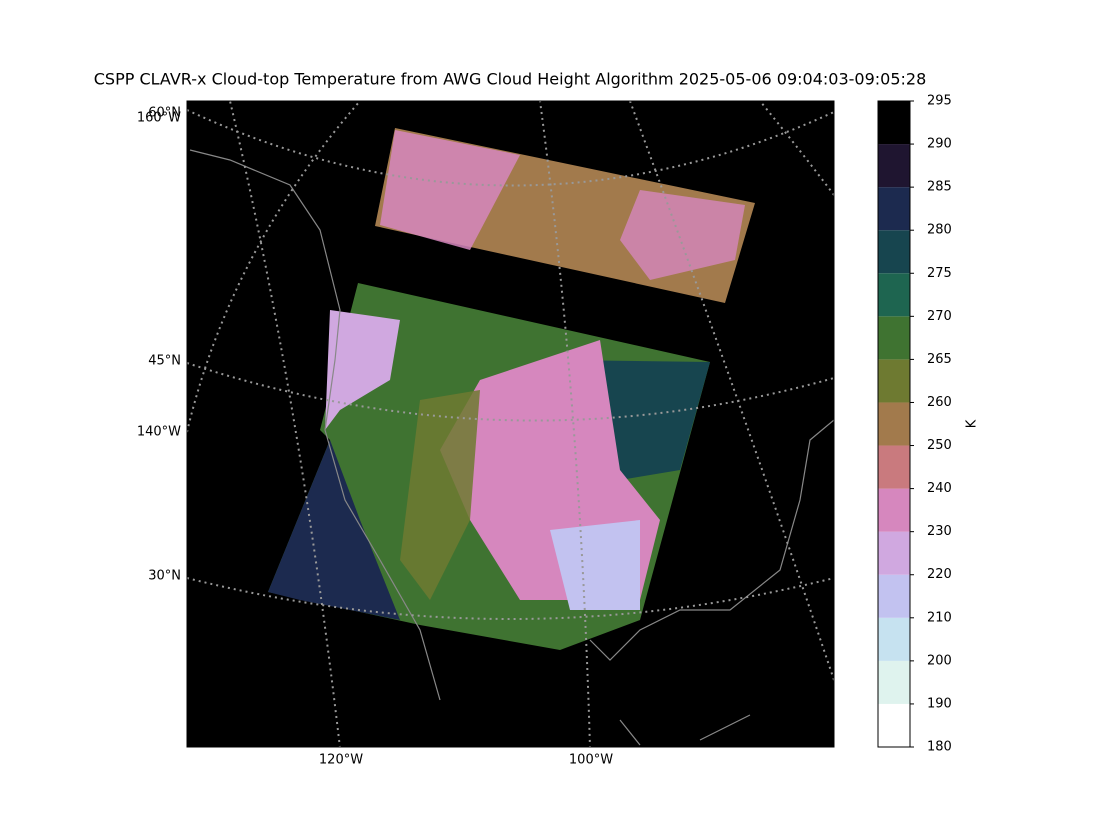 The image size is (1120, 840). Describe the element at coordinates (164, 361) in the screenshot. I see `lat-label: 45°N` at that location.